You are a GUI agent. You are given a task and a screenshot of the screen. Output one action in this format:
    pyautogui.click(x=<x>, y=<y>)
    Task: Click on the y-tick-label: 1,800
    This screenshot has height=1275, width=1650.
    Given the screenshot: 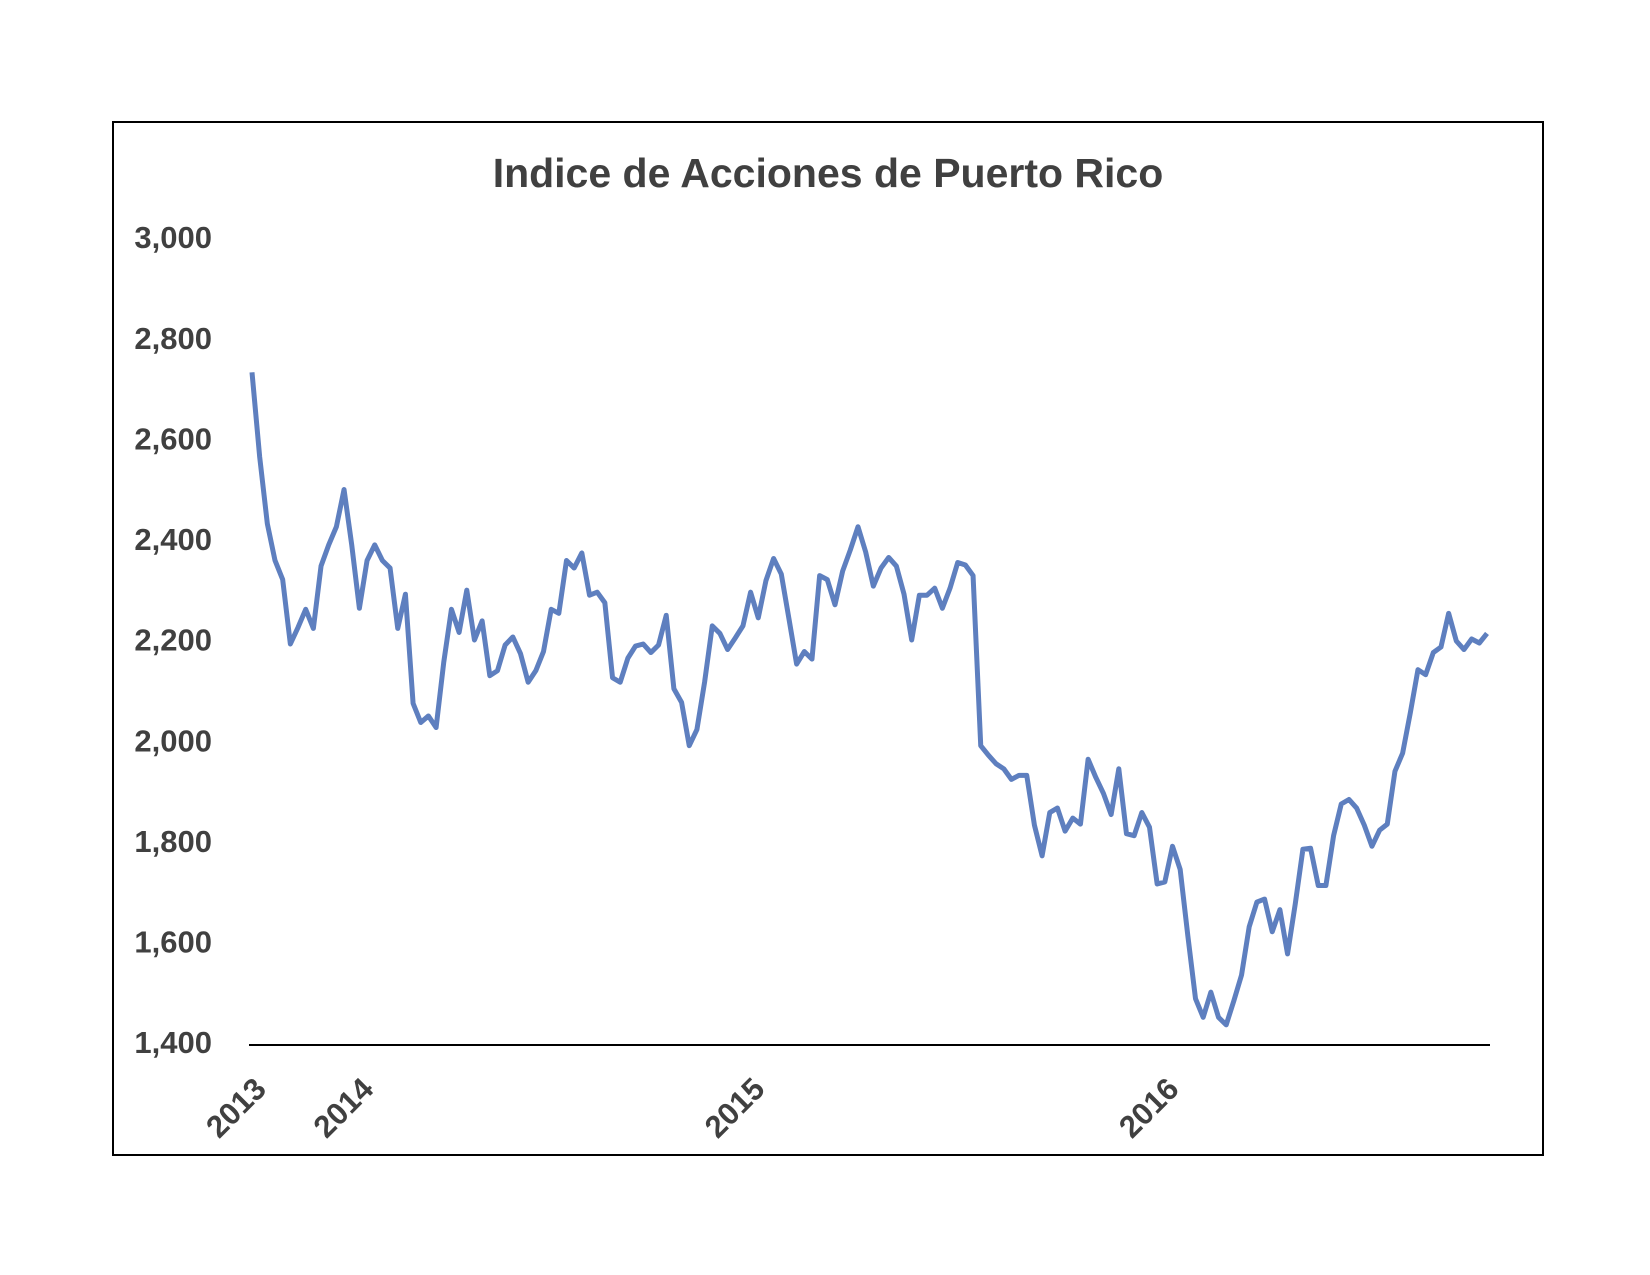 What is the action you would take?
    pyautogui.click(x=173, y=841)
    